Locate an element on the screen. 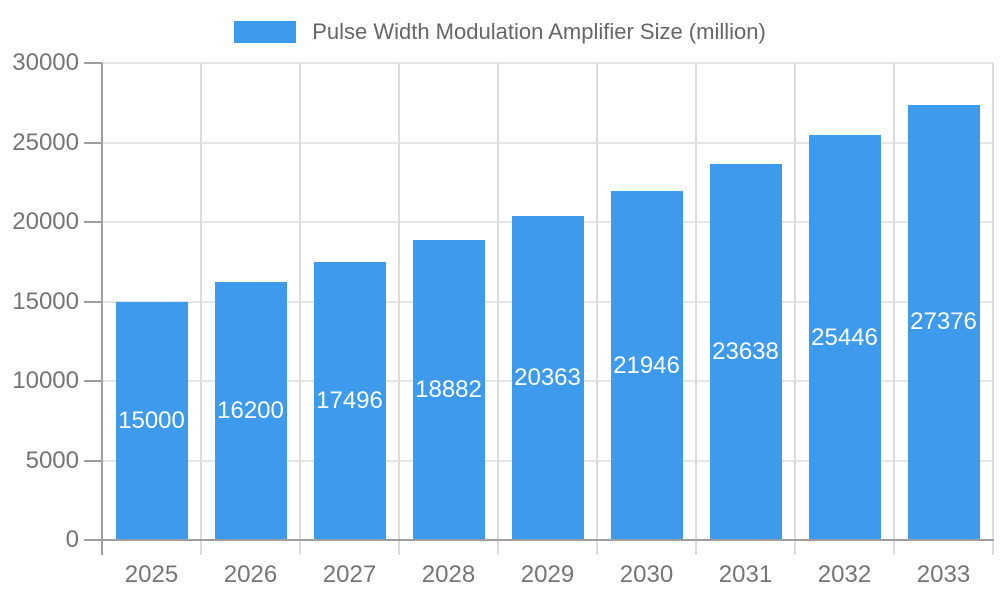 This screenshot has height=600, width=1000. bar-value-label: 23638 is located at coordinates (745, 352).